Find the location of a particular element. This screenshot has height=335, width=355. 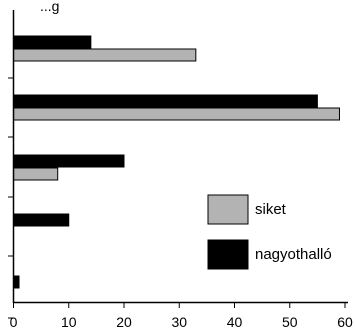

legend: siket nagyothalló is located at coordinates (269, 232).